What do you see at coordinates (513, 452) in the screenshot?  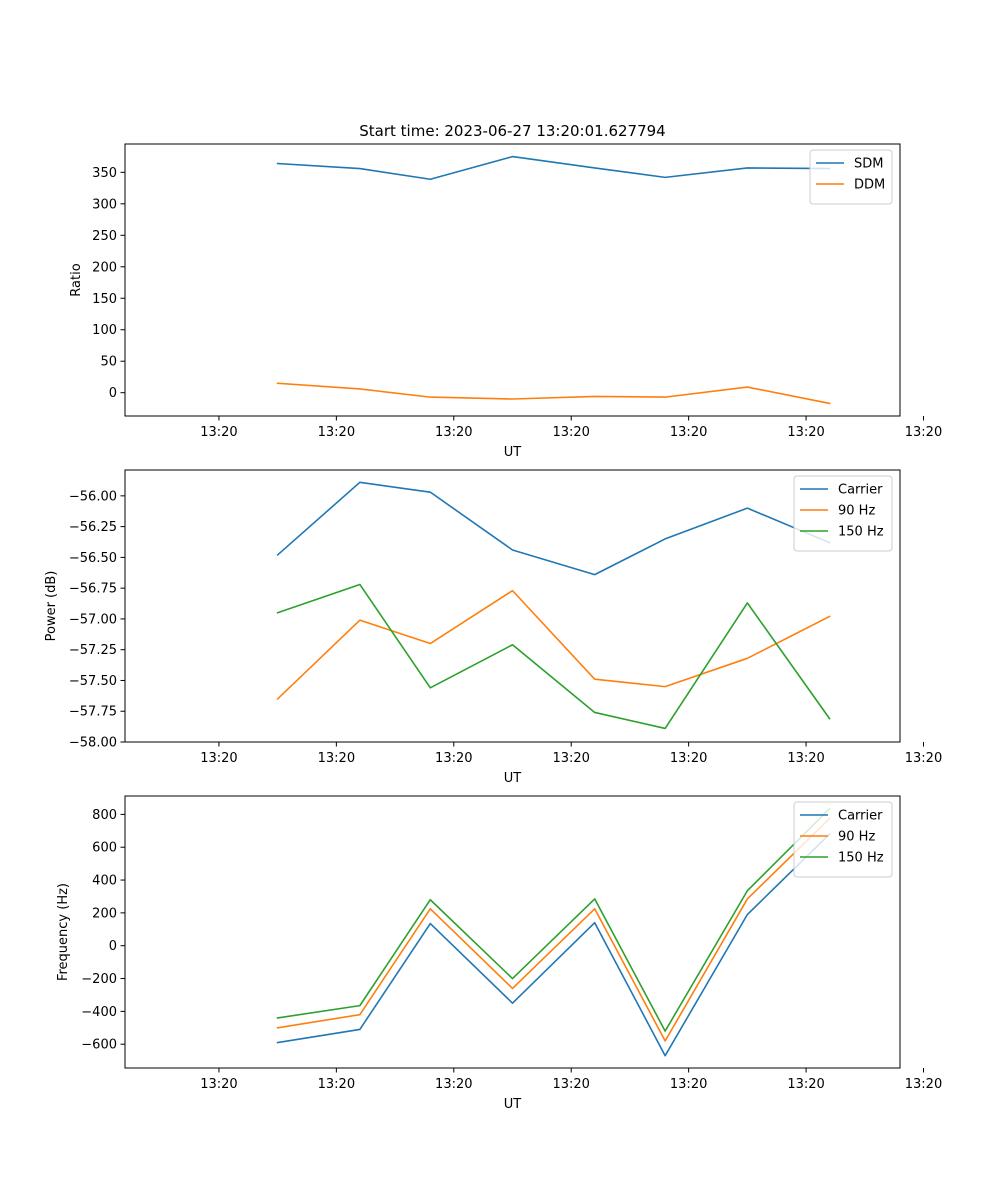 I see `ratio-x-axis-label: UT` at bounding box center [513, 452].